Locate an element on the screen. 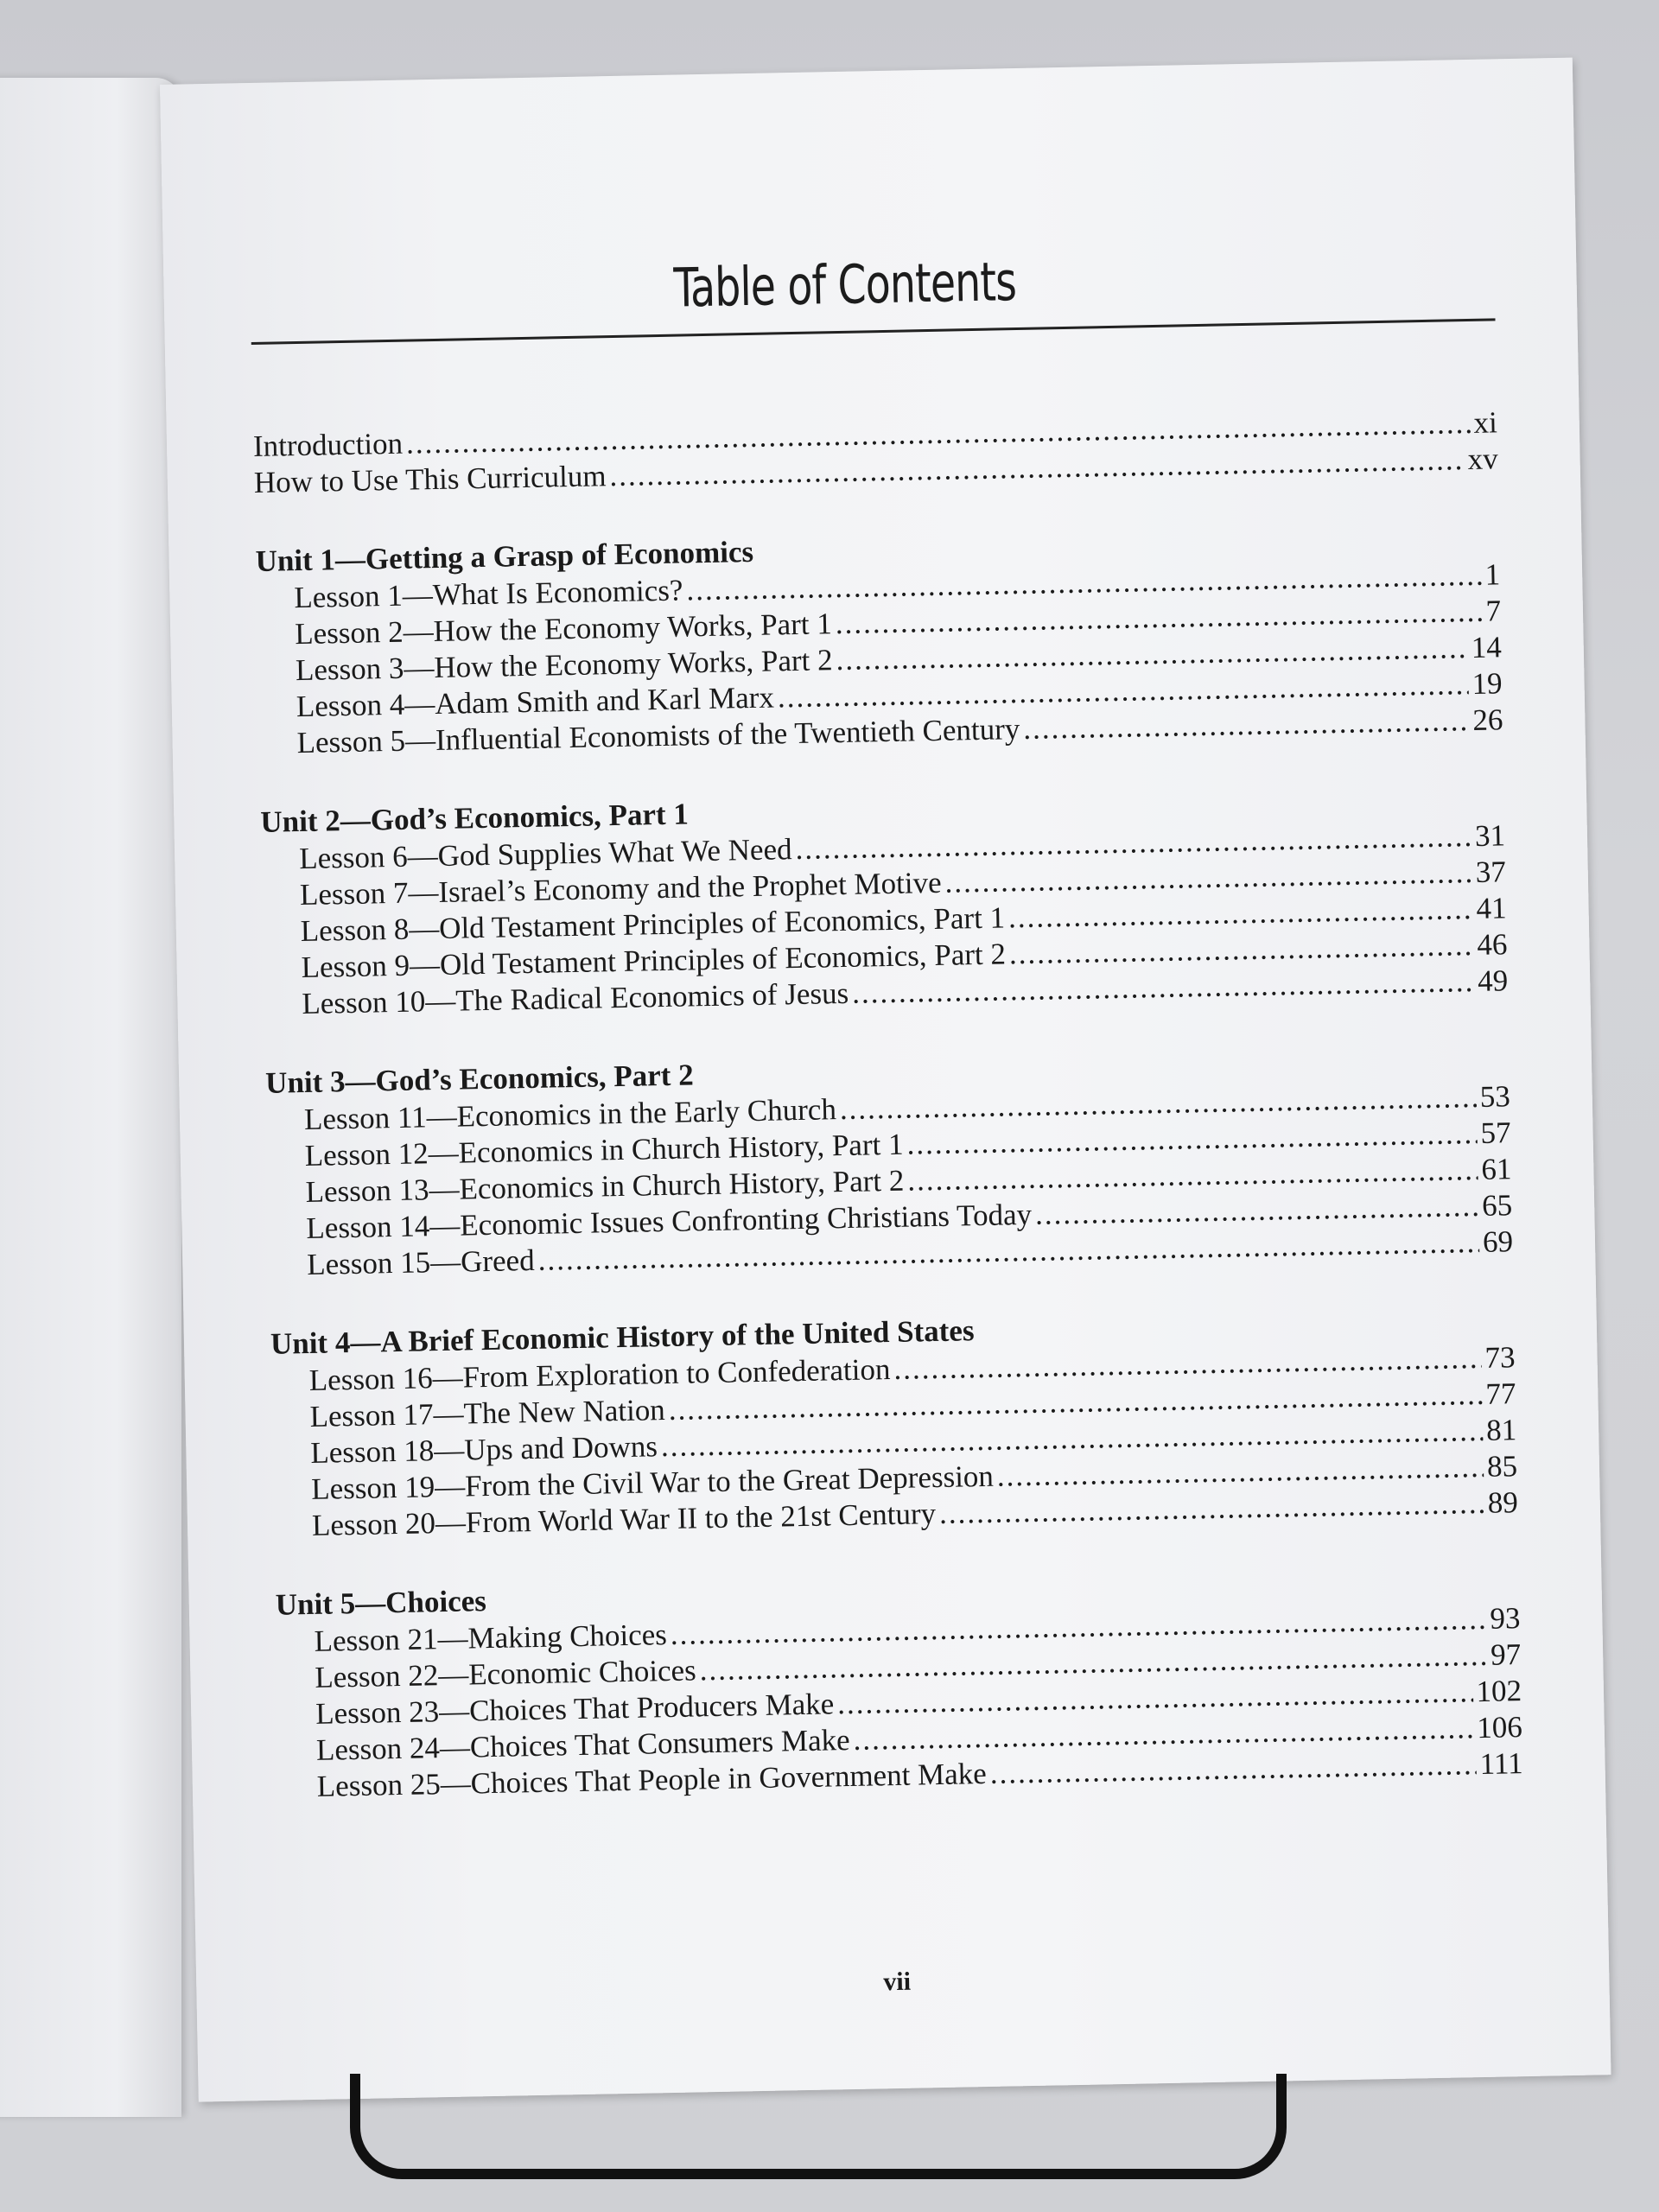 The width and height of the screenshot is (1659, 2212). entry-page: 73 is located at coordinates (1500, 1357).